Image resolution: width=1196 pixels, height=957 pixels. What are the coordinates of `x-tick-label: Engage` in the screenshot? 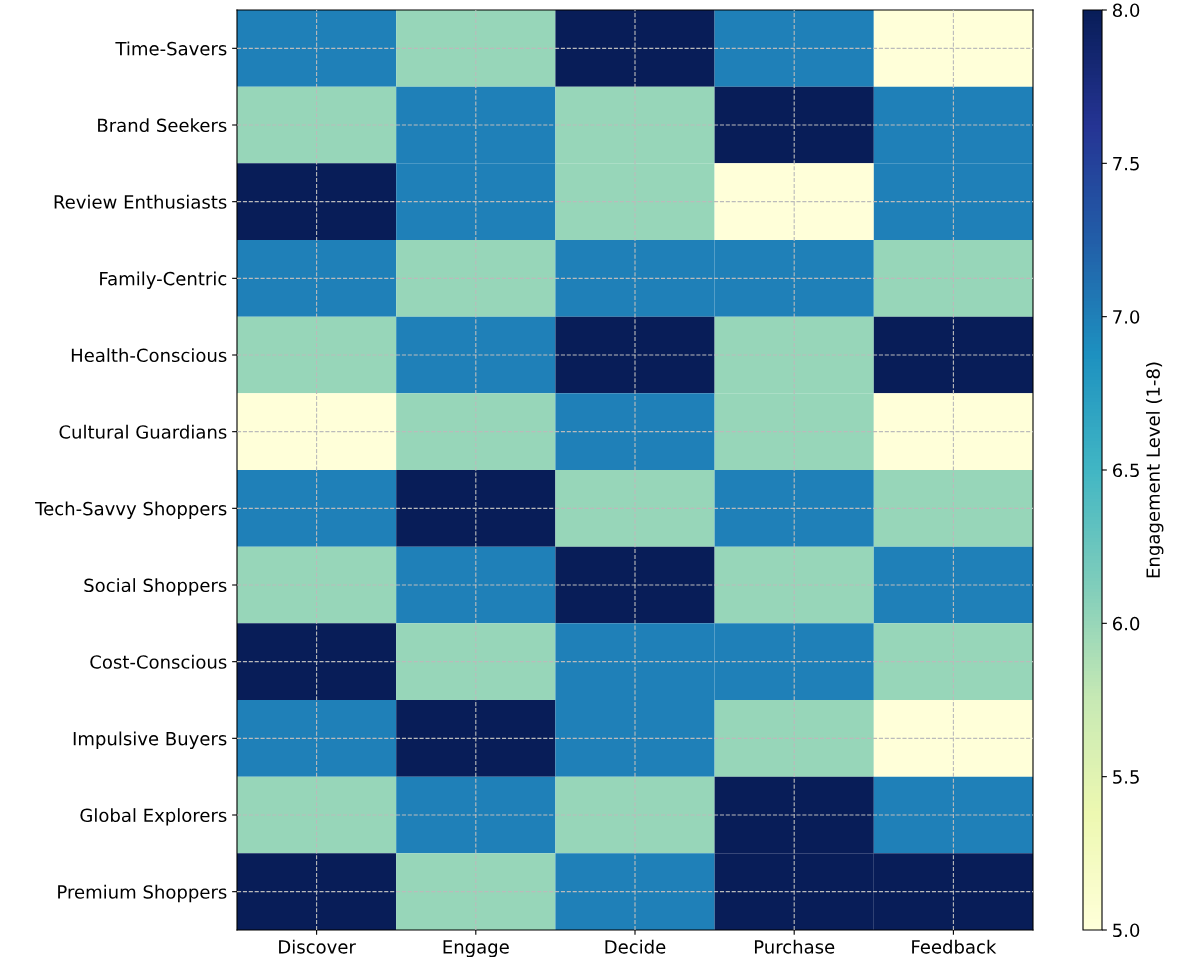 It's located at (476, 948).